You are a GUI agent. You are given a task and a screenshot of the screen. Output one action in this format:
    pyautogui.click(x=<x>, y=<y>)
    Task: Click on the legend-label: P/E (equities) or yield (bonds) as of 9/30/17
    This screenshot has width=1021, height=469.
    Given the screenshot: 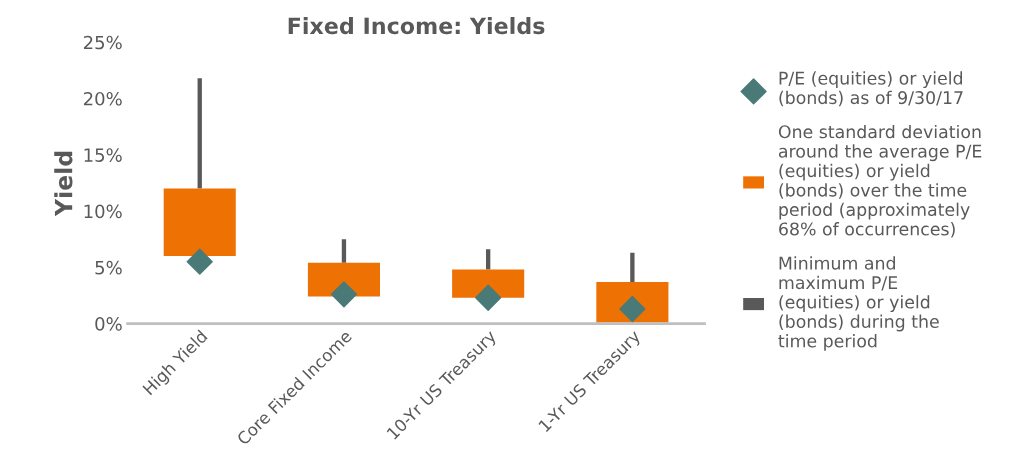 What is the action you would take?
    pyautogui.click(x=871, y=89)
    